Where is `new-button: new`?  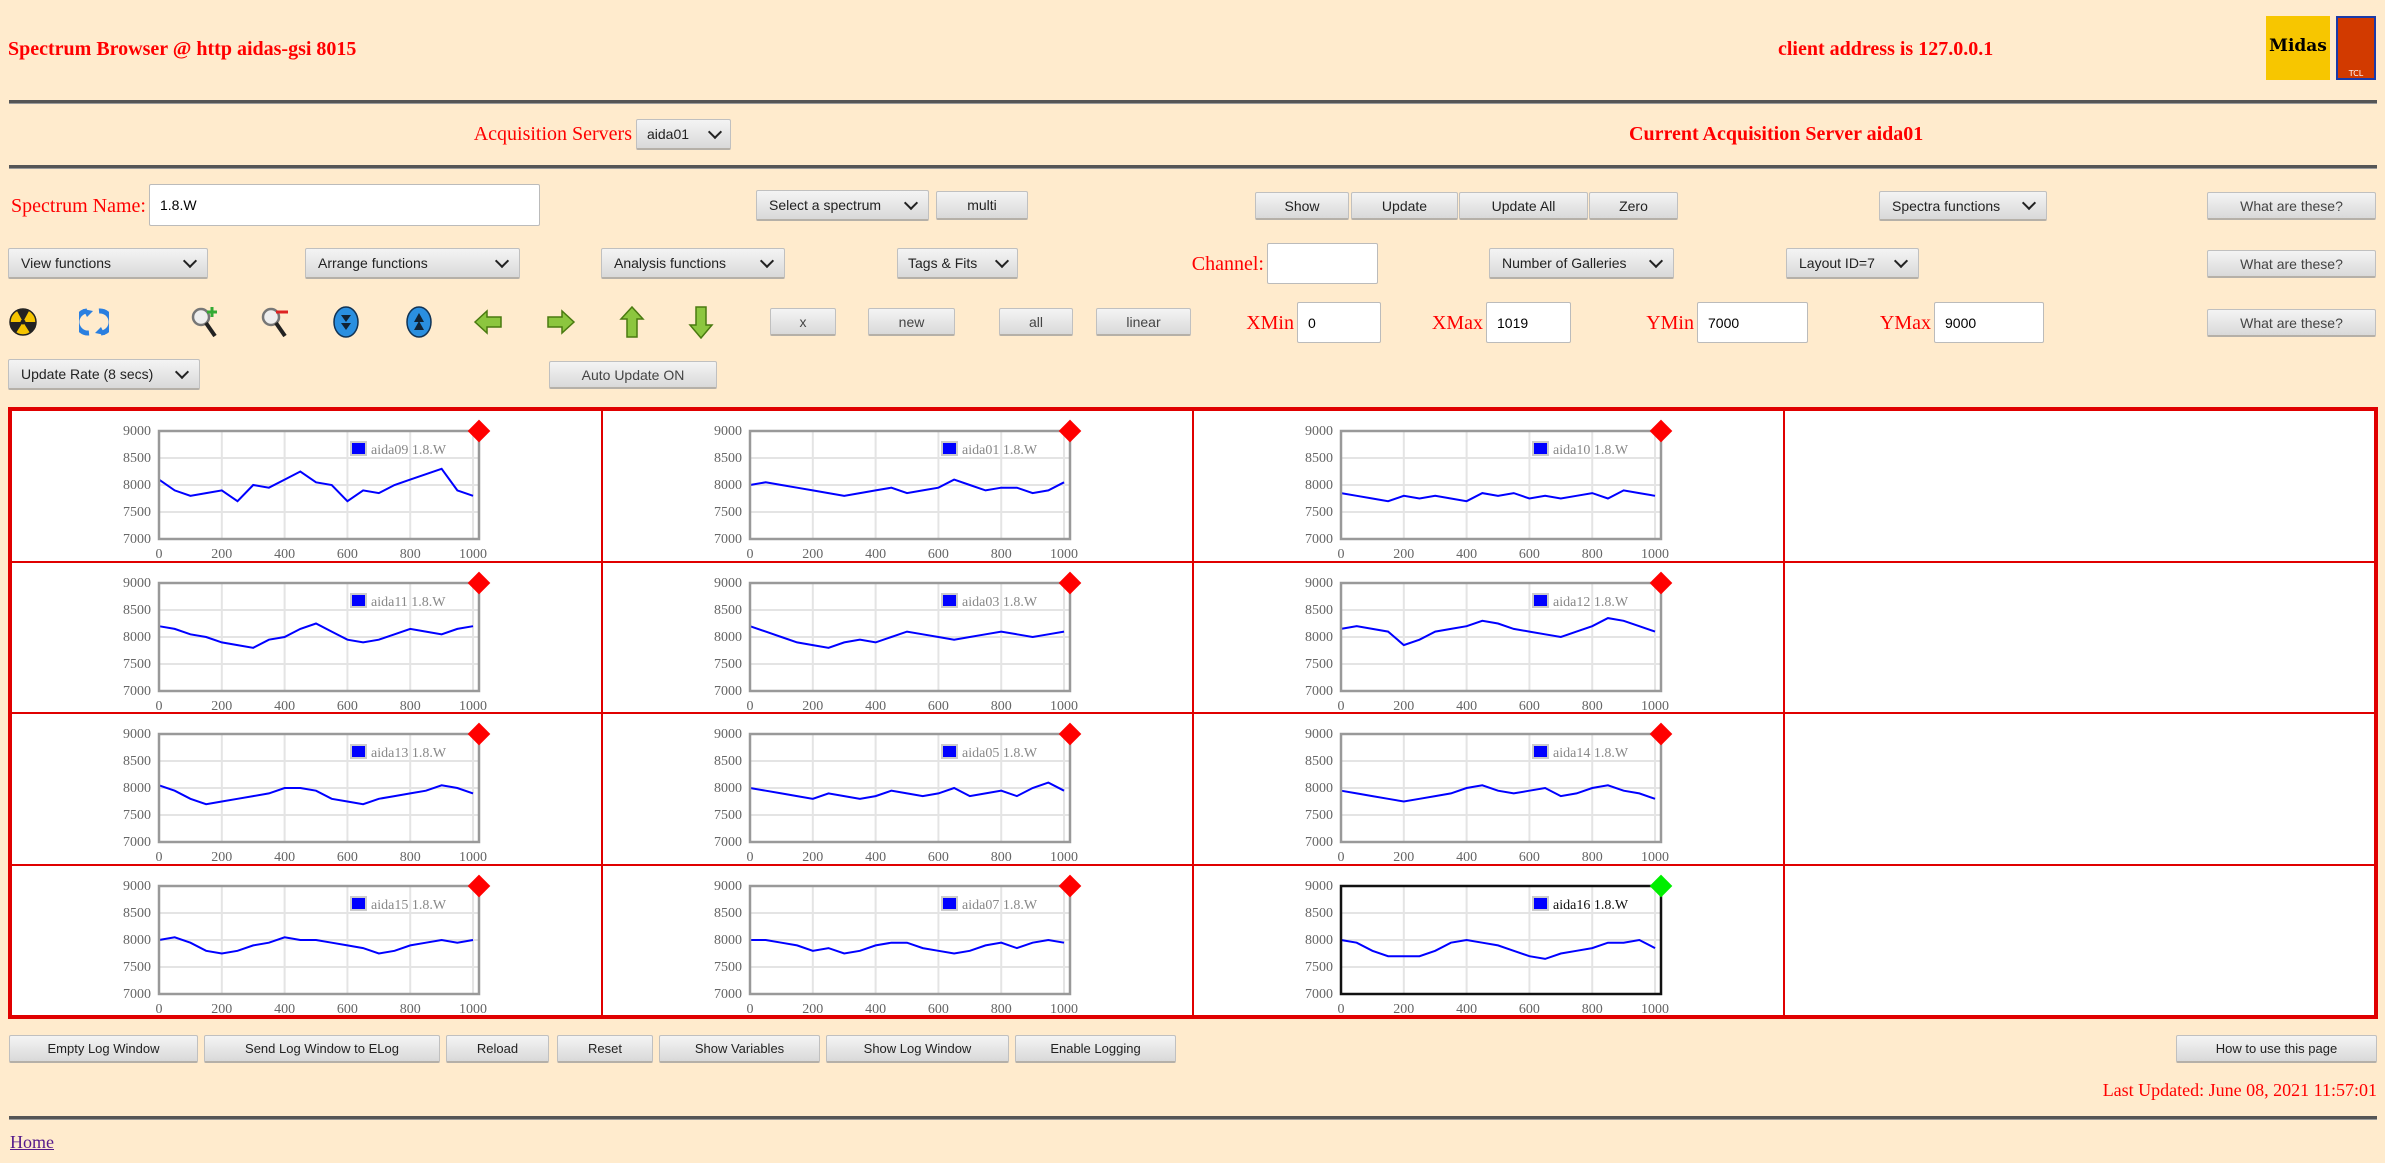 new-button: new is located at coordinates (911, 322).